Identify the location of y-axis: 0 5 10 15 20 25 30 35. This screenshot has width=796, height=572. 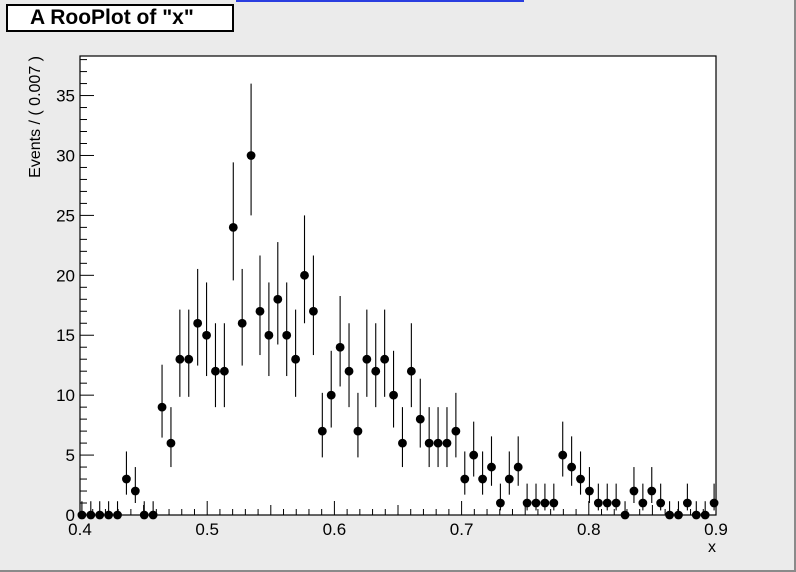
(75, 292).